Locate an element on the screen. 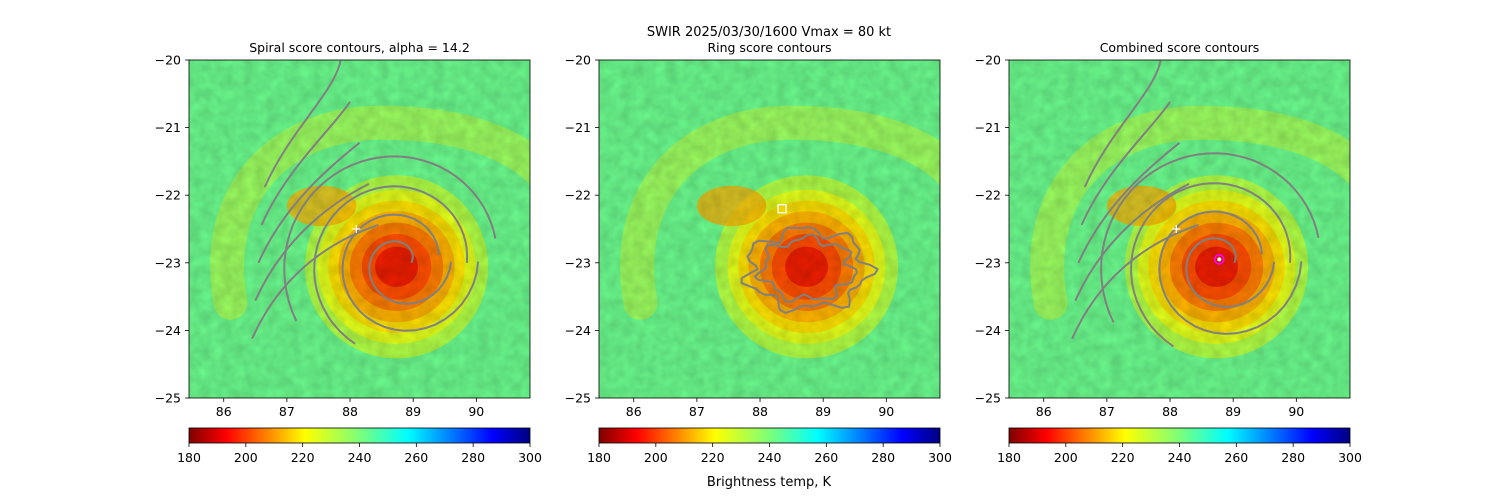  combined-center-dot is located at coordinates (1219, 259).